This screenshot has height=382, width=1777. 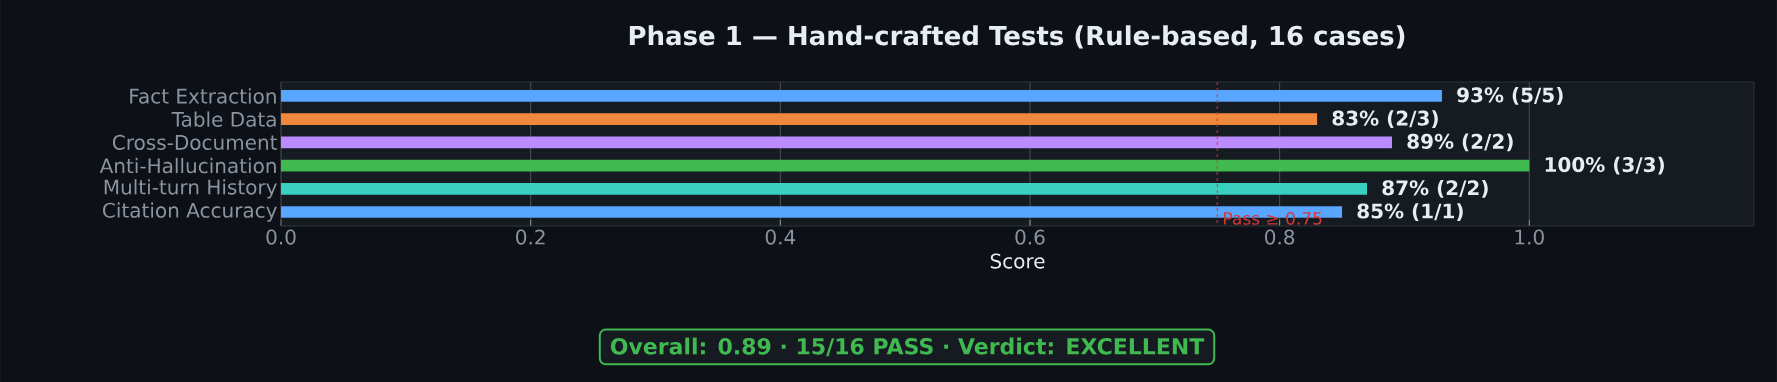 What do you see at coordinates (1017, 37) in the screenshot?
I see `chart-title: Phase 1 — Hand-crafted Tests (Rule-based, 16 cases)` at bounding box center [1017, 37].